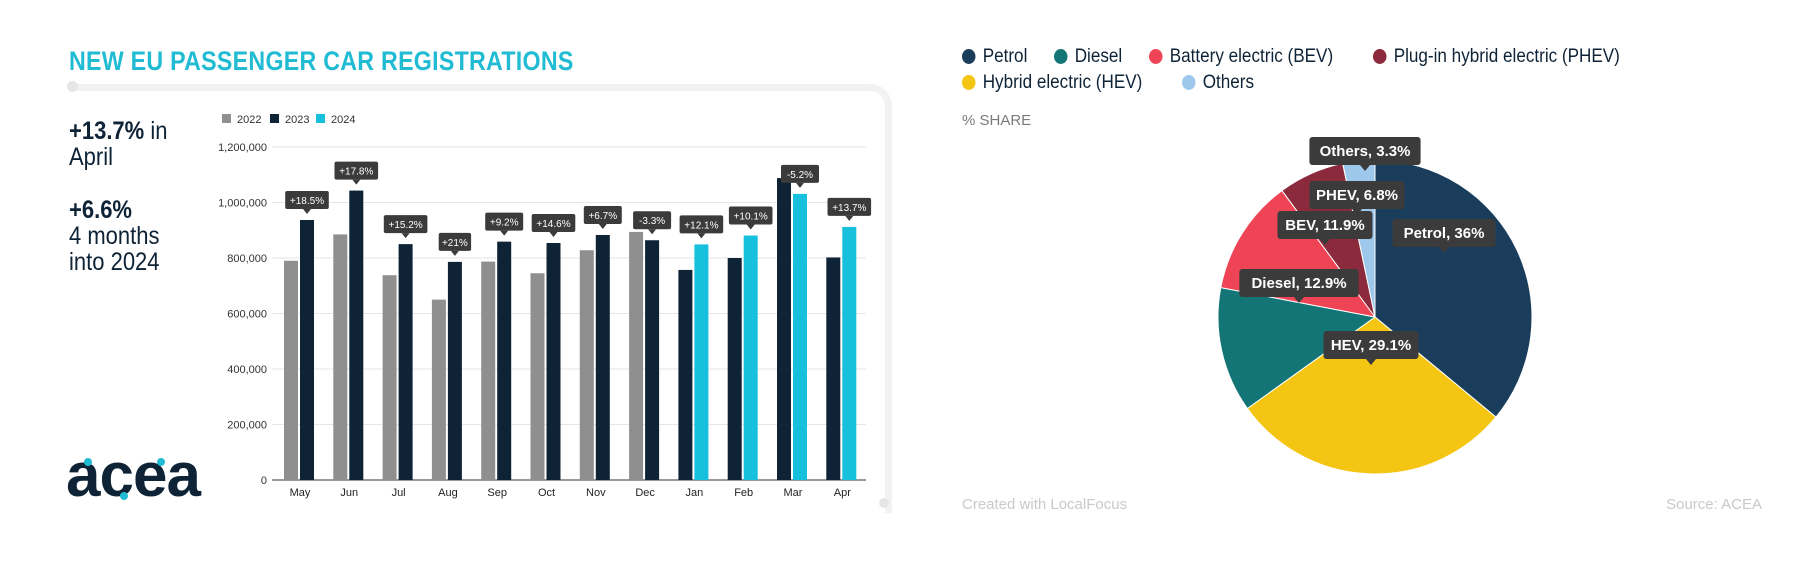  I want to click on legend-label: Plug-in hybrid electric (PHEV), so click(1506, 56).